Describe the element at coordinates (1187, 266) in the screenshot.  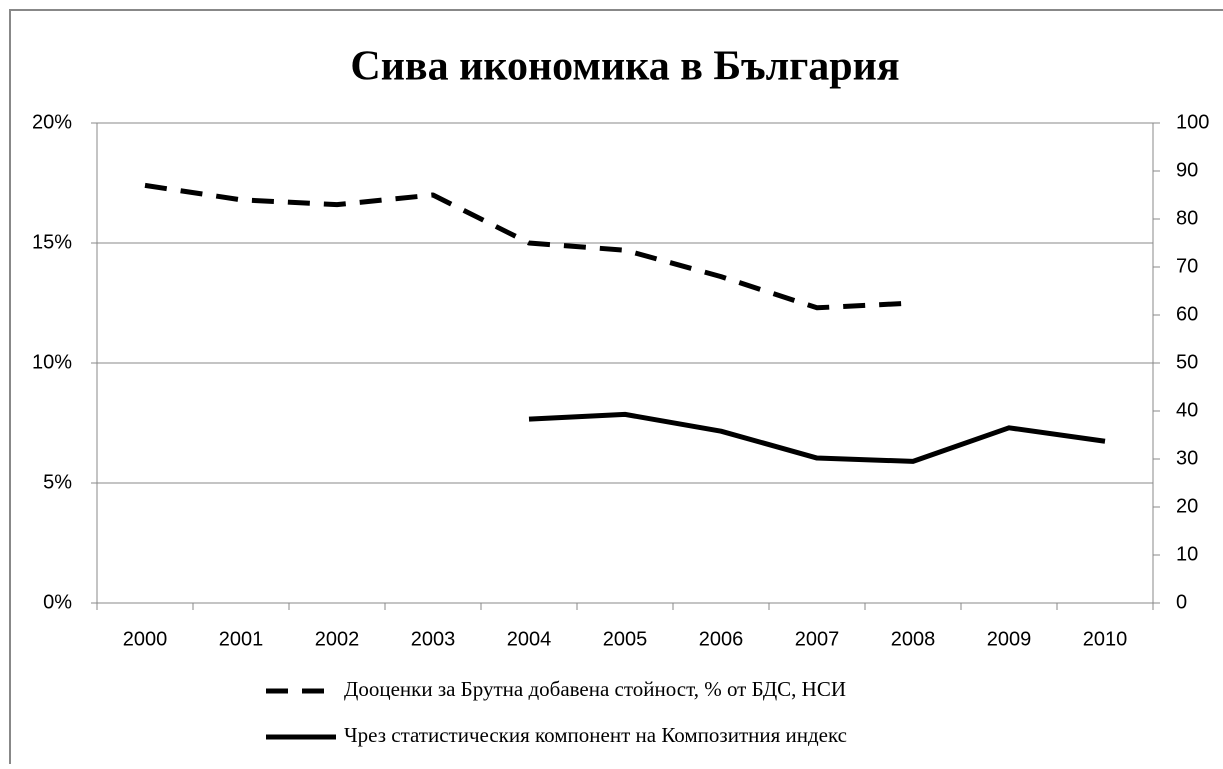
I see `y2-tick-label: 70` at that location.